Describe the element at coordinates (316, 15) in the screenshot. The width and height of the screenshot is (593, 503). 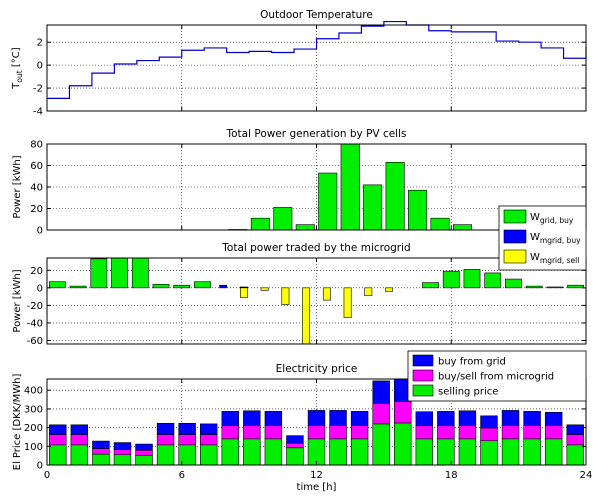
I see `chart-title: Outdoor Temperature` at that location.